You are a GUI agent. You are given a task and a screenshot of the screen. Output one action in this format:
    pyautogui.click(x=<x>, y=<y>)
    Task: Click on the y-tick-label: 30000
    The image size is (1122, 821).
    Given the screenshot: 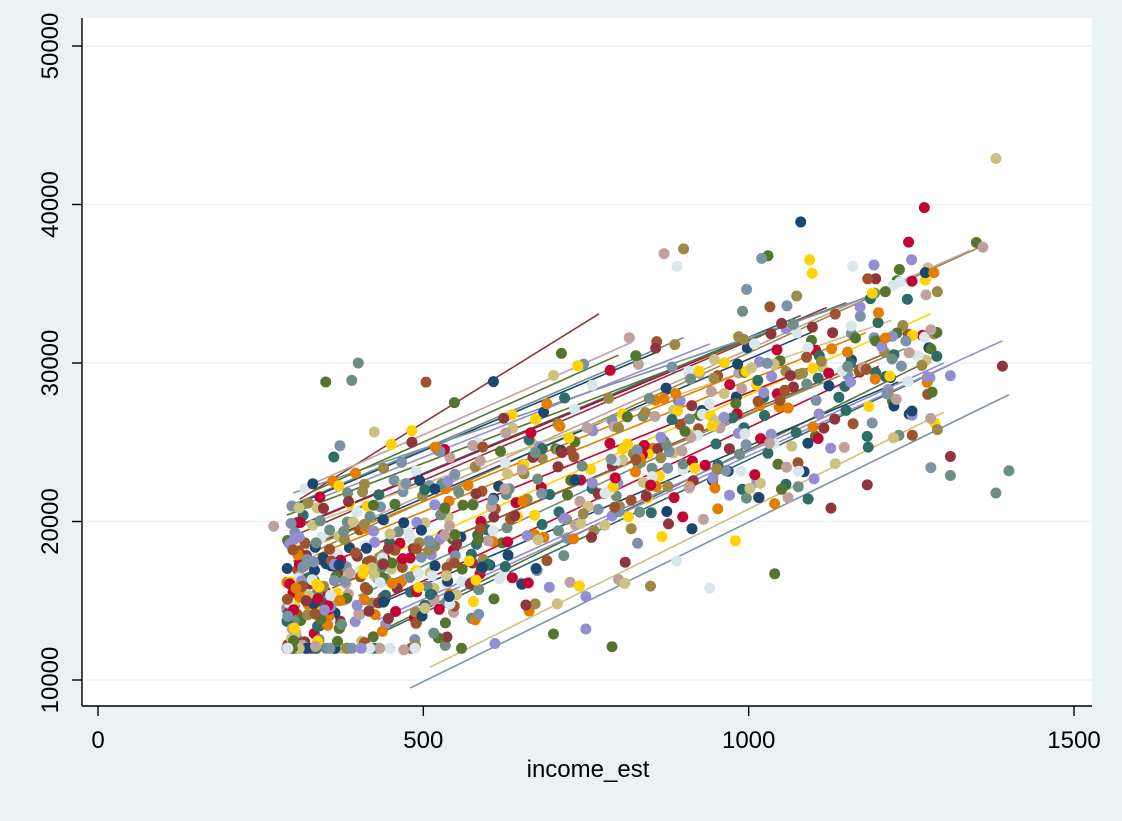 What is the action you would take?
    pyautogui.click(x=50, y=363)
    